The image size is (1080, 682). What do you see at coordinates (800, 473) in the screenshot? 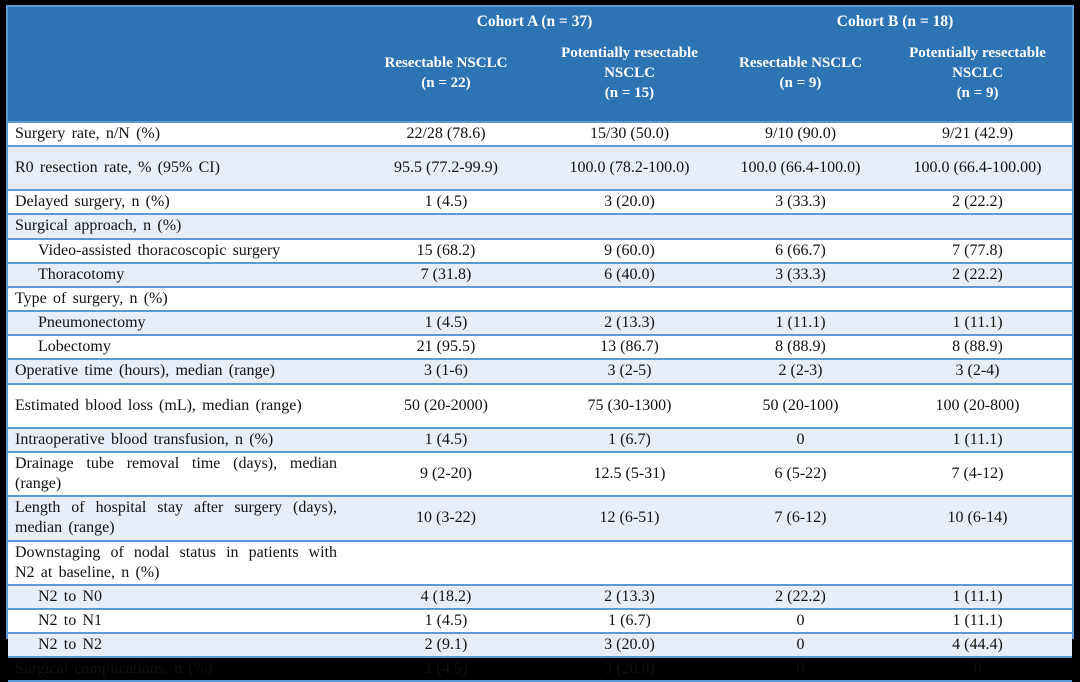
I see `cell-value: 6 (5-22)` at bounding box center [800, 473].